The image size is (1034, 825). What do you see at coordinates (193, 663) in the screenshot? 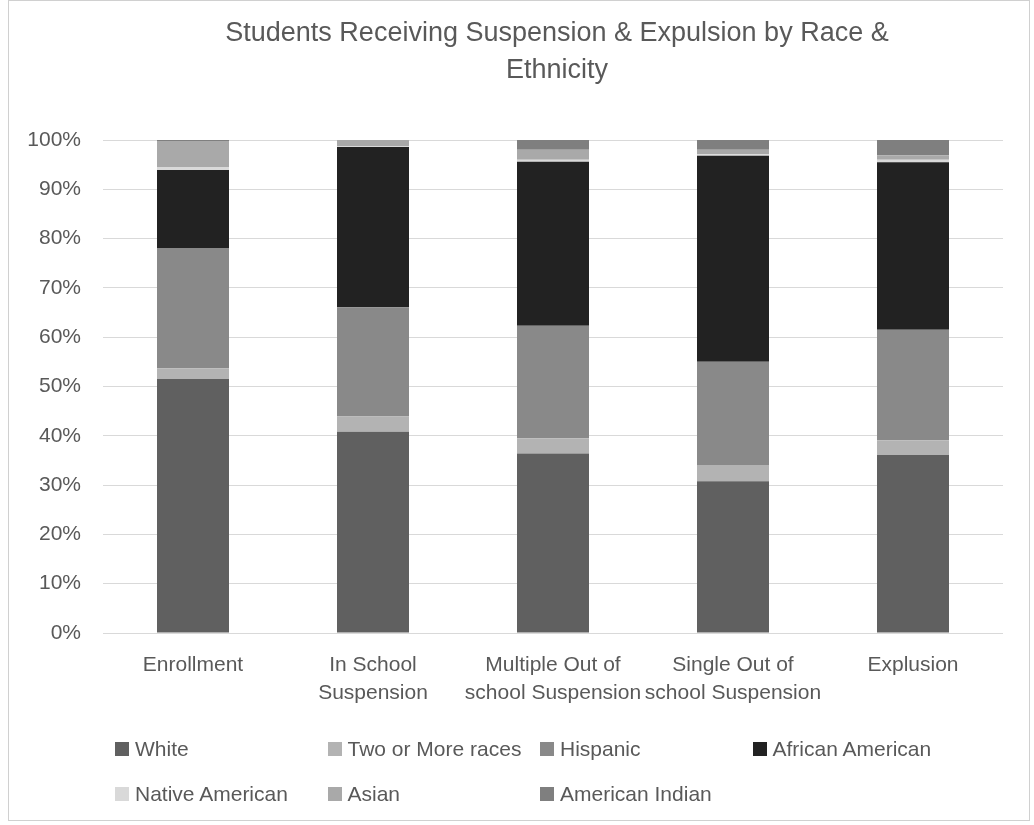
I see `x-tick-label: Enrollment` at bounding box center [193, 663].